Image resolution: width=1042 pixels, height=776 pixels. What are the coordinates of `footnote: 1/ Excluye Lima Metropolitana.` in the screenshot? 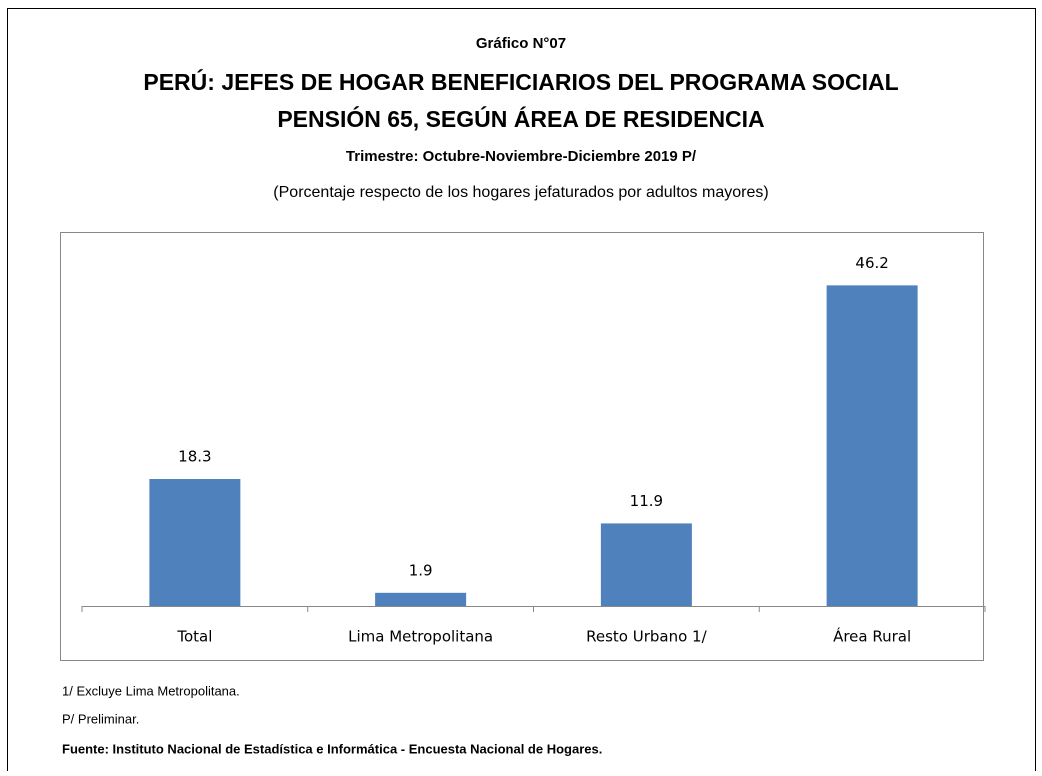 It's located at (151, 690).